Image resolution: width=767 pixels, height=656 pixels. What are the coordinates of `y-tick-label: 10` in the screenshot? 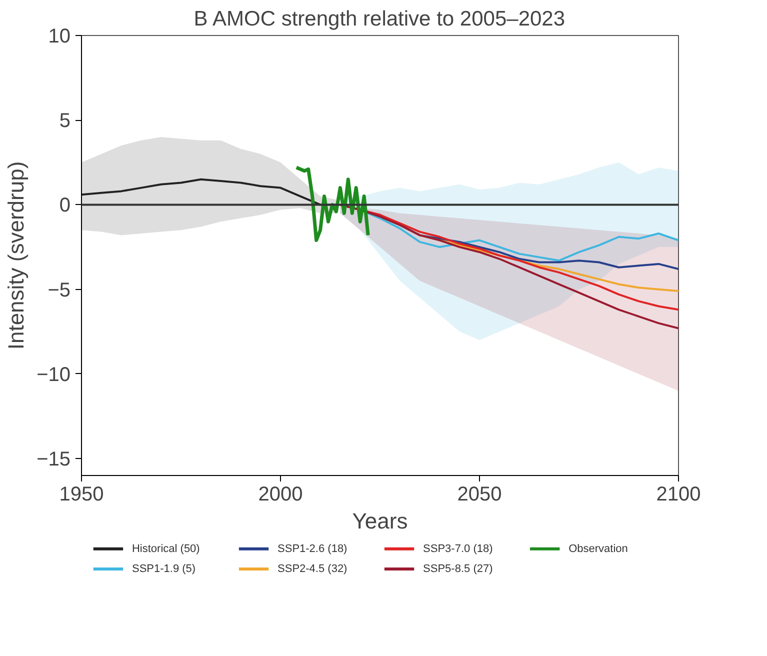 It's located at (59, 37).